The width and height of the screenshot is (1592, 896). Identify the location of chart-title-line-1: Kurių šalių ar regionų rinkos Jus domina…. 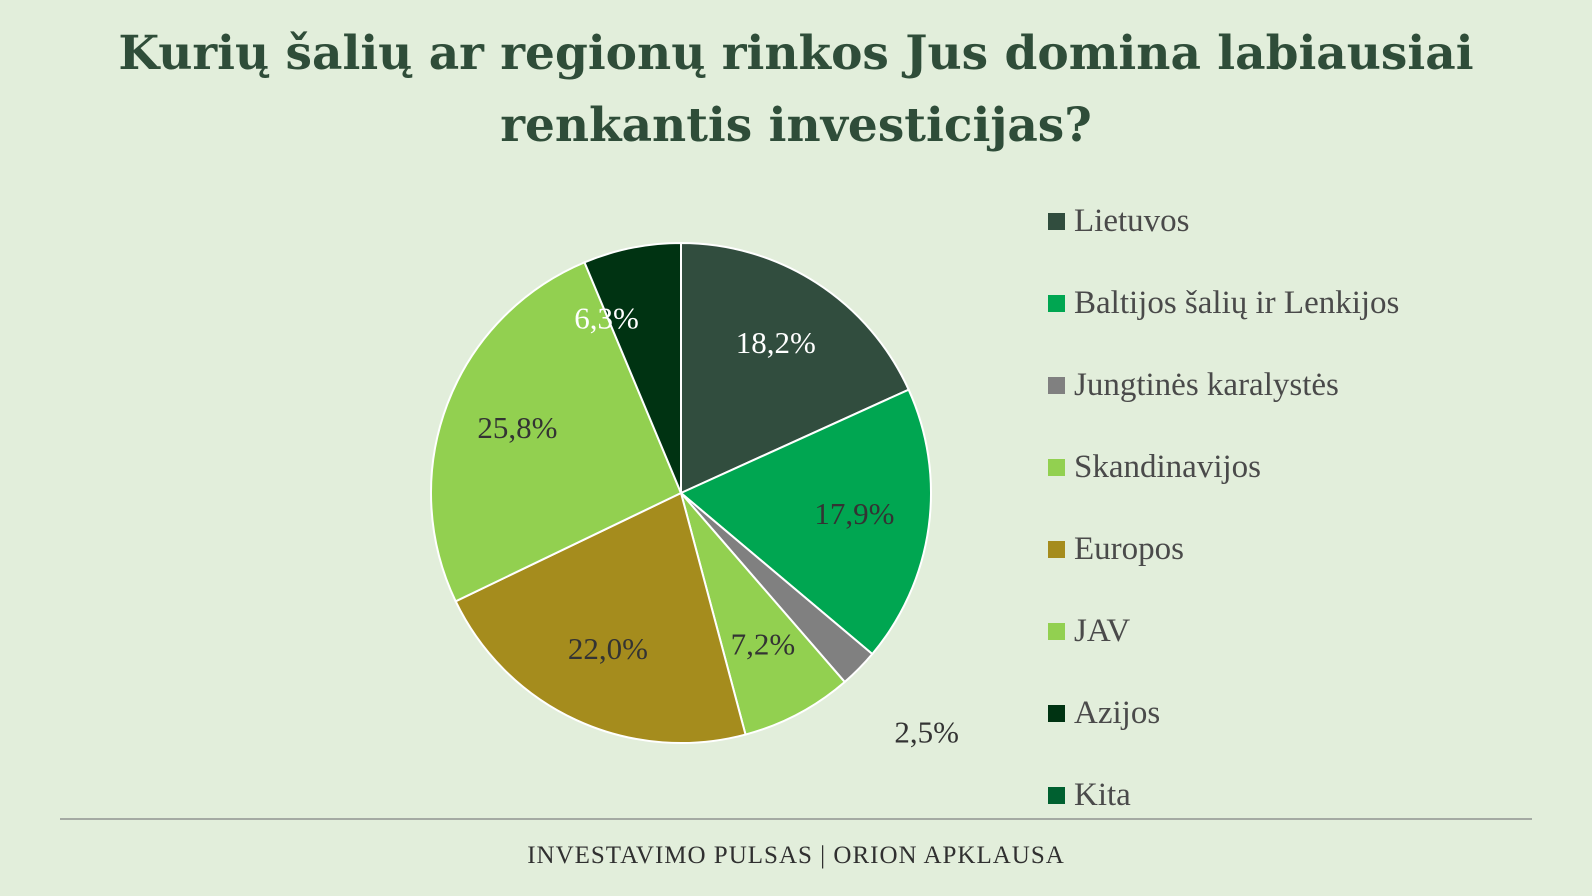
(796, 53).